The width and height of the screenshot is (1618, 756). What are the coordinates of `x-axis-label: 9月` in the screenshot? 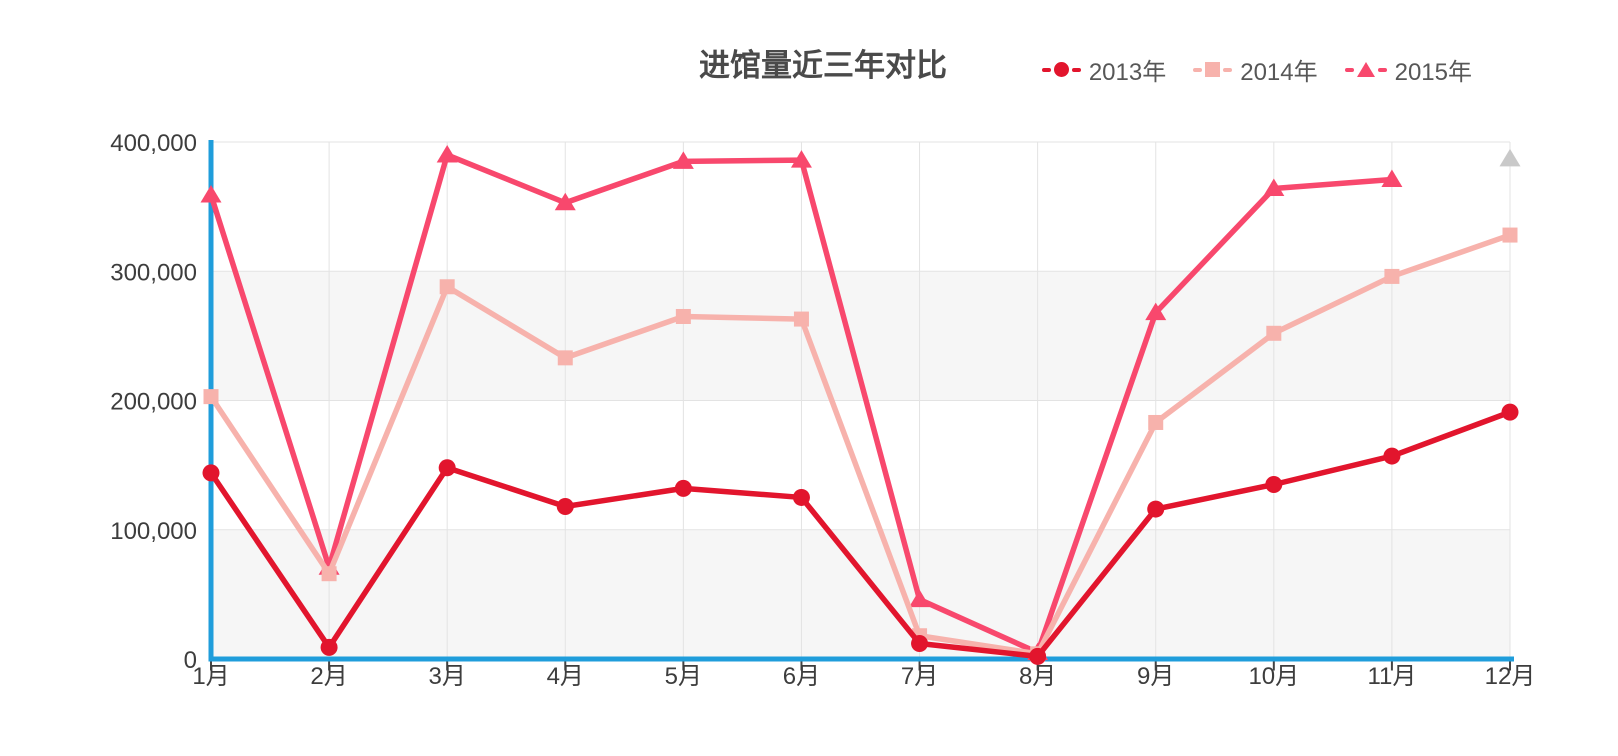 It's located at (1155, 676).